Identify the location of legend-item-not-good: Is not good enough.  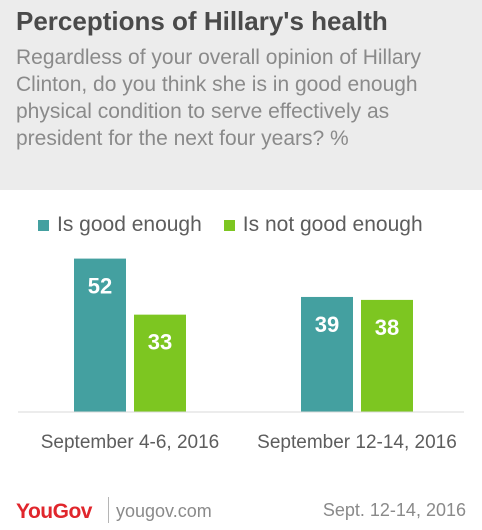
(323, 225).